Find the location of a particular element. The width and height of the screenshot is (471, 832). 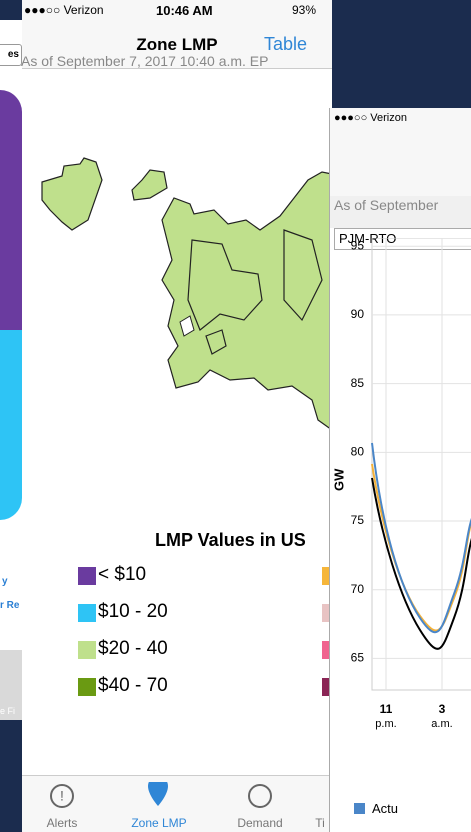

pie-purple is located at coordinates (11, 210).